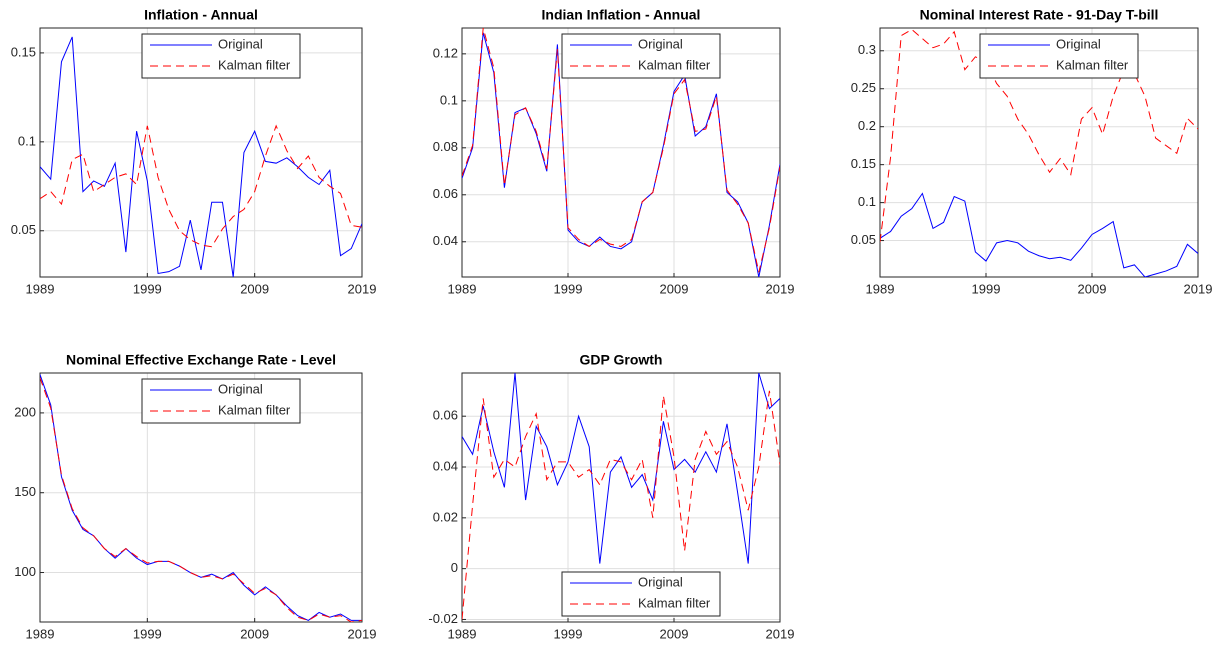 Image resolution: width=1225 pixels, height=648 pixels. What do you see at coordinates (201, 360) in the screenshot?
I see `chart-title: Nominal Effective Exchange Rate - Level` at bounding box center [201, 360].